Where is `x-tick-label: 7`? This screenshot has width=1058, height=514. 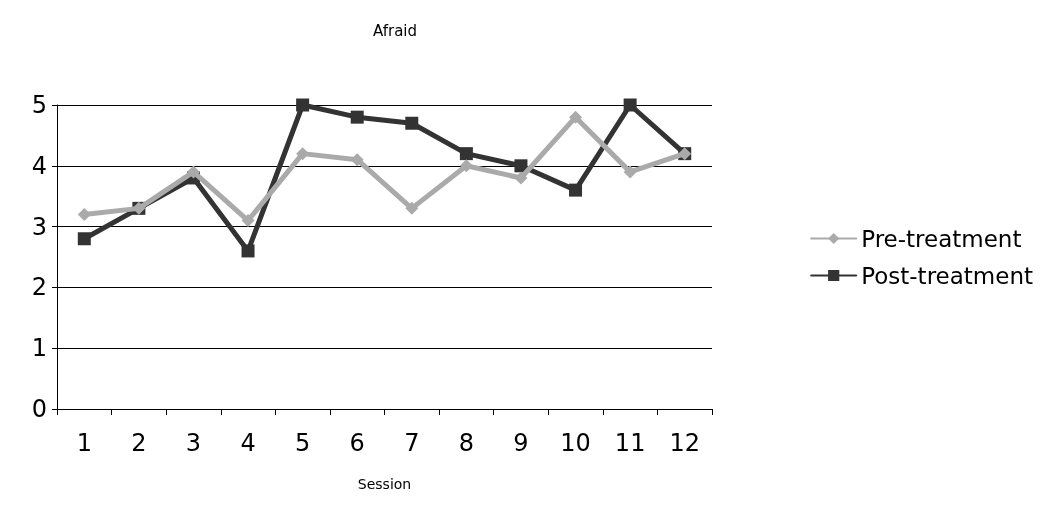 x-tick-label: 7 is located at coordinates (412, 443).